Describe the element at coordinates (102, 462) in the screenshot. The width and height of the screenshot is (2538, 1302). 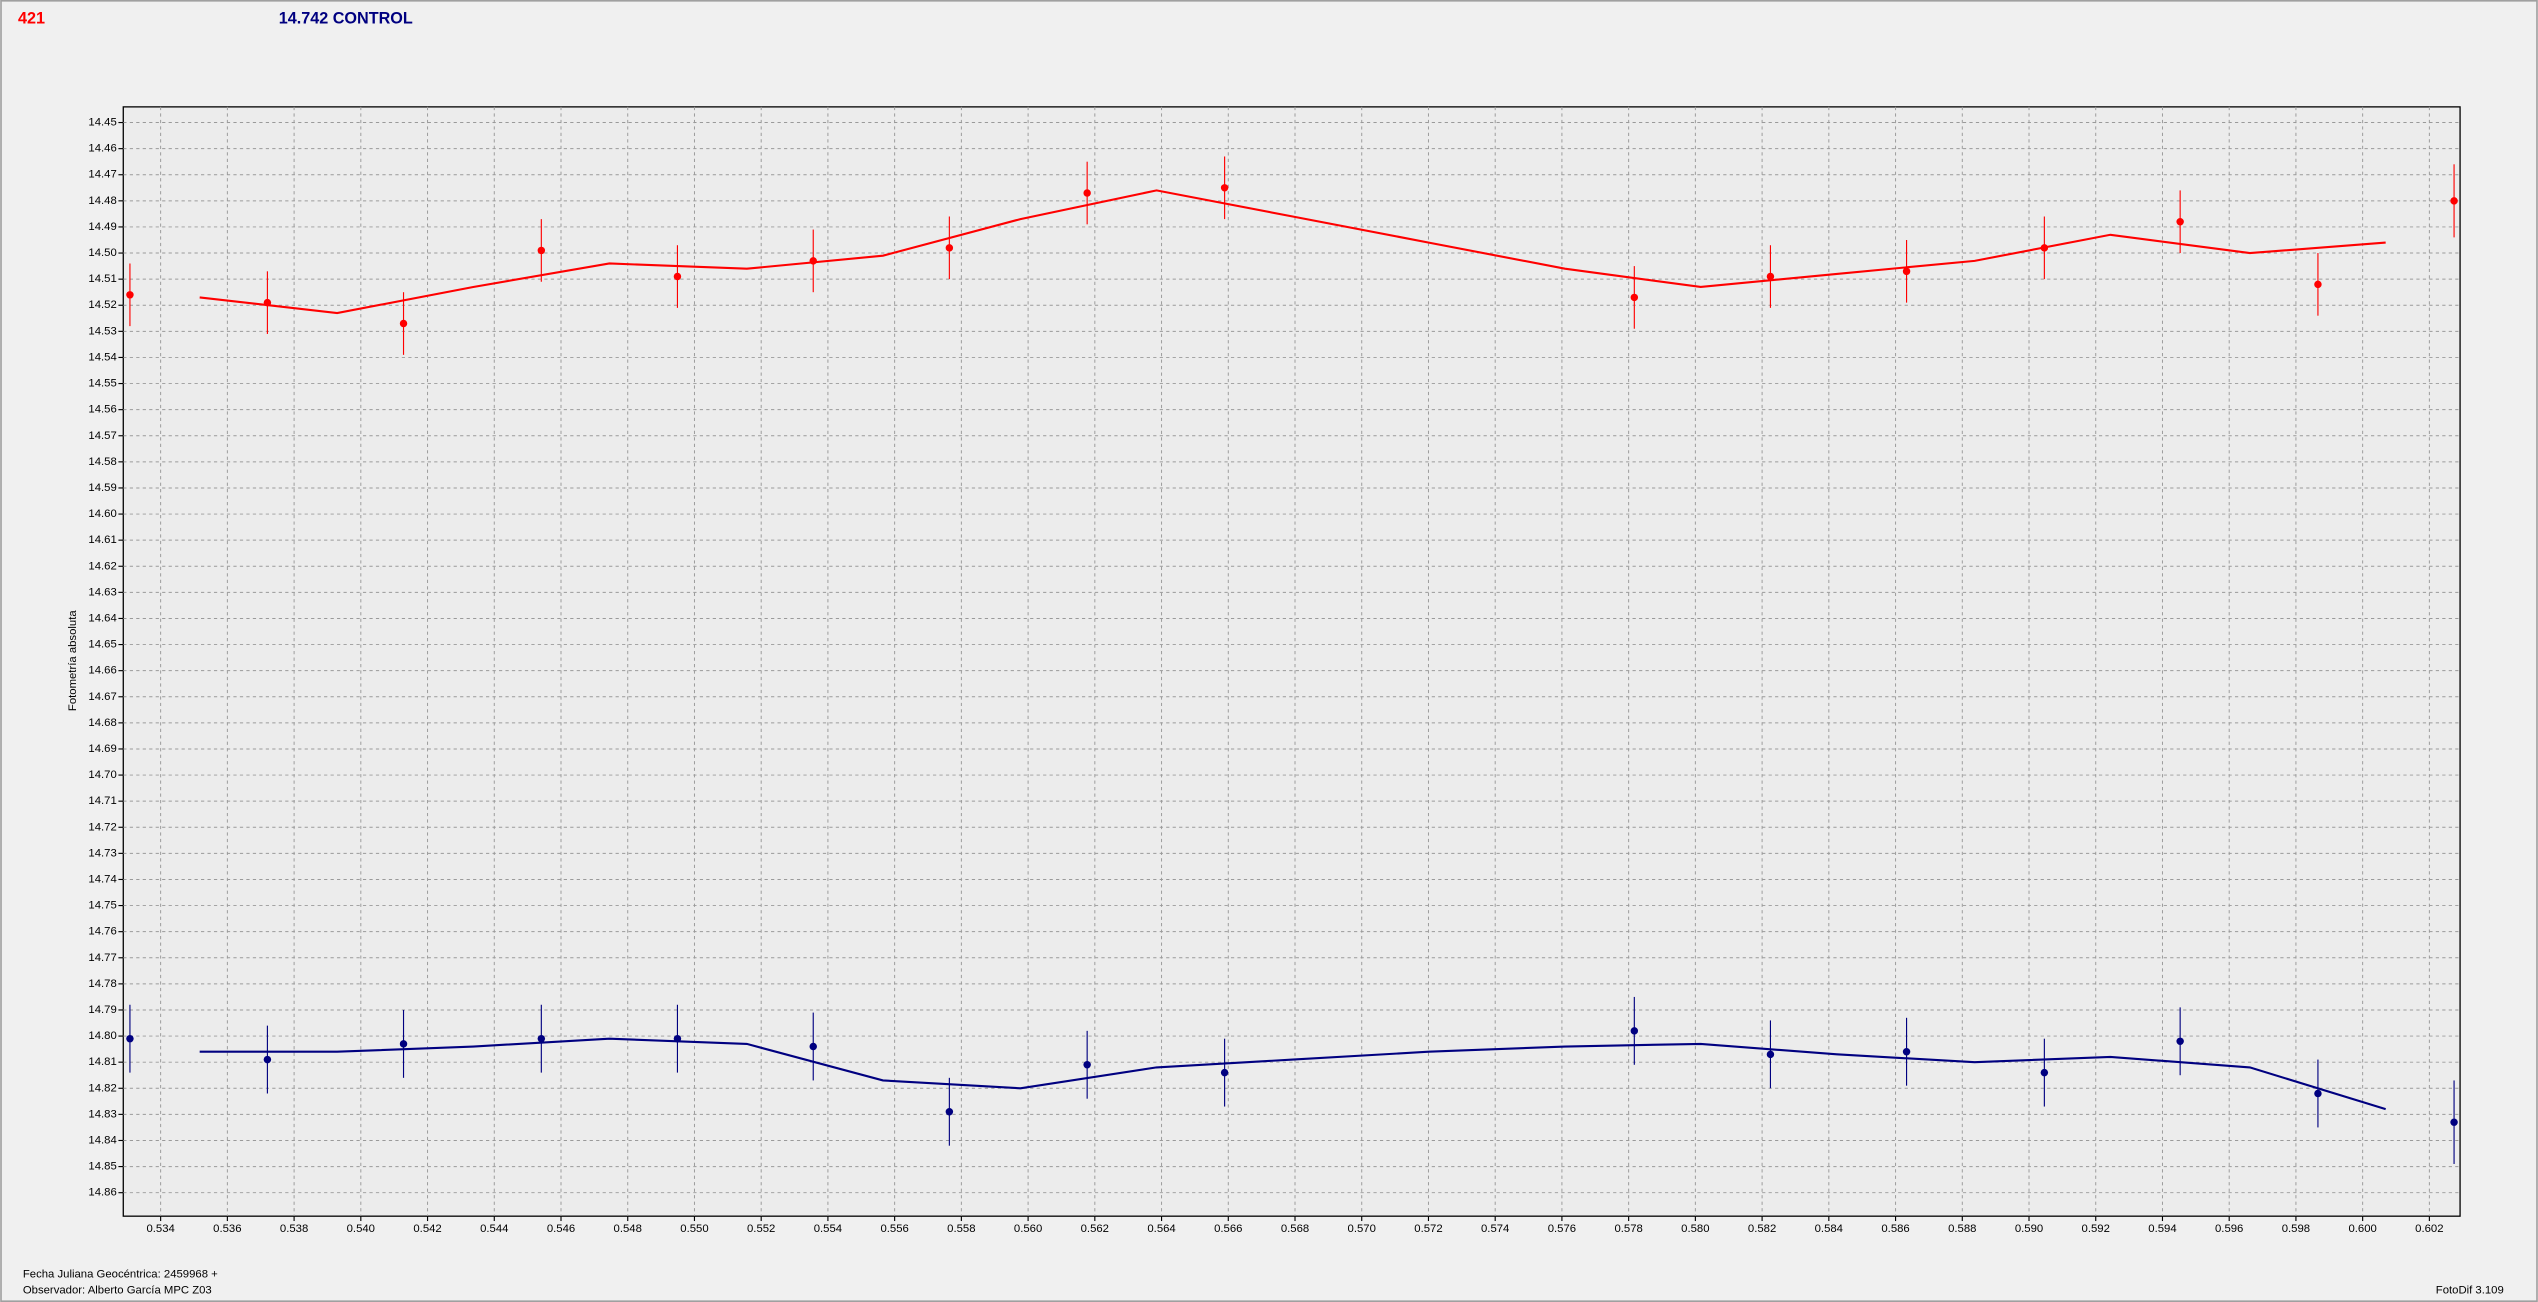
I see `y-tick-label: 14.58` at that location.